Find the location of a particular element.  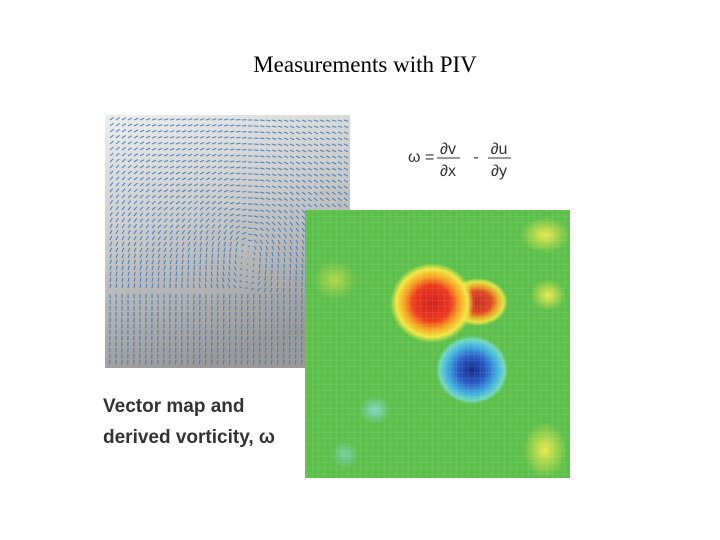

formula-lhs: ω = is located at coordinates (421, 157).